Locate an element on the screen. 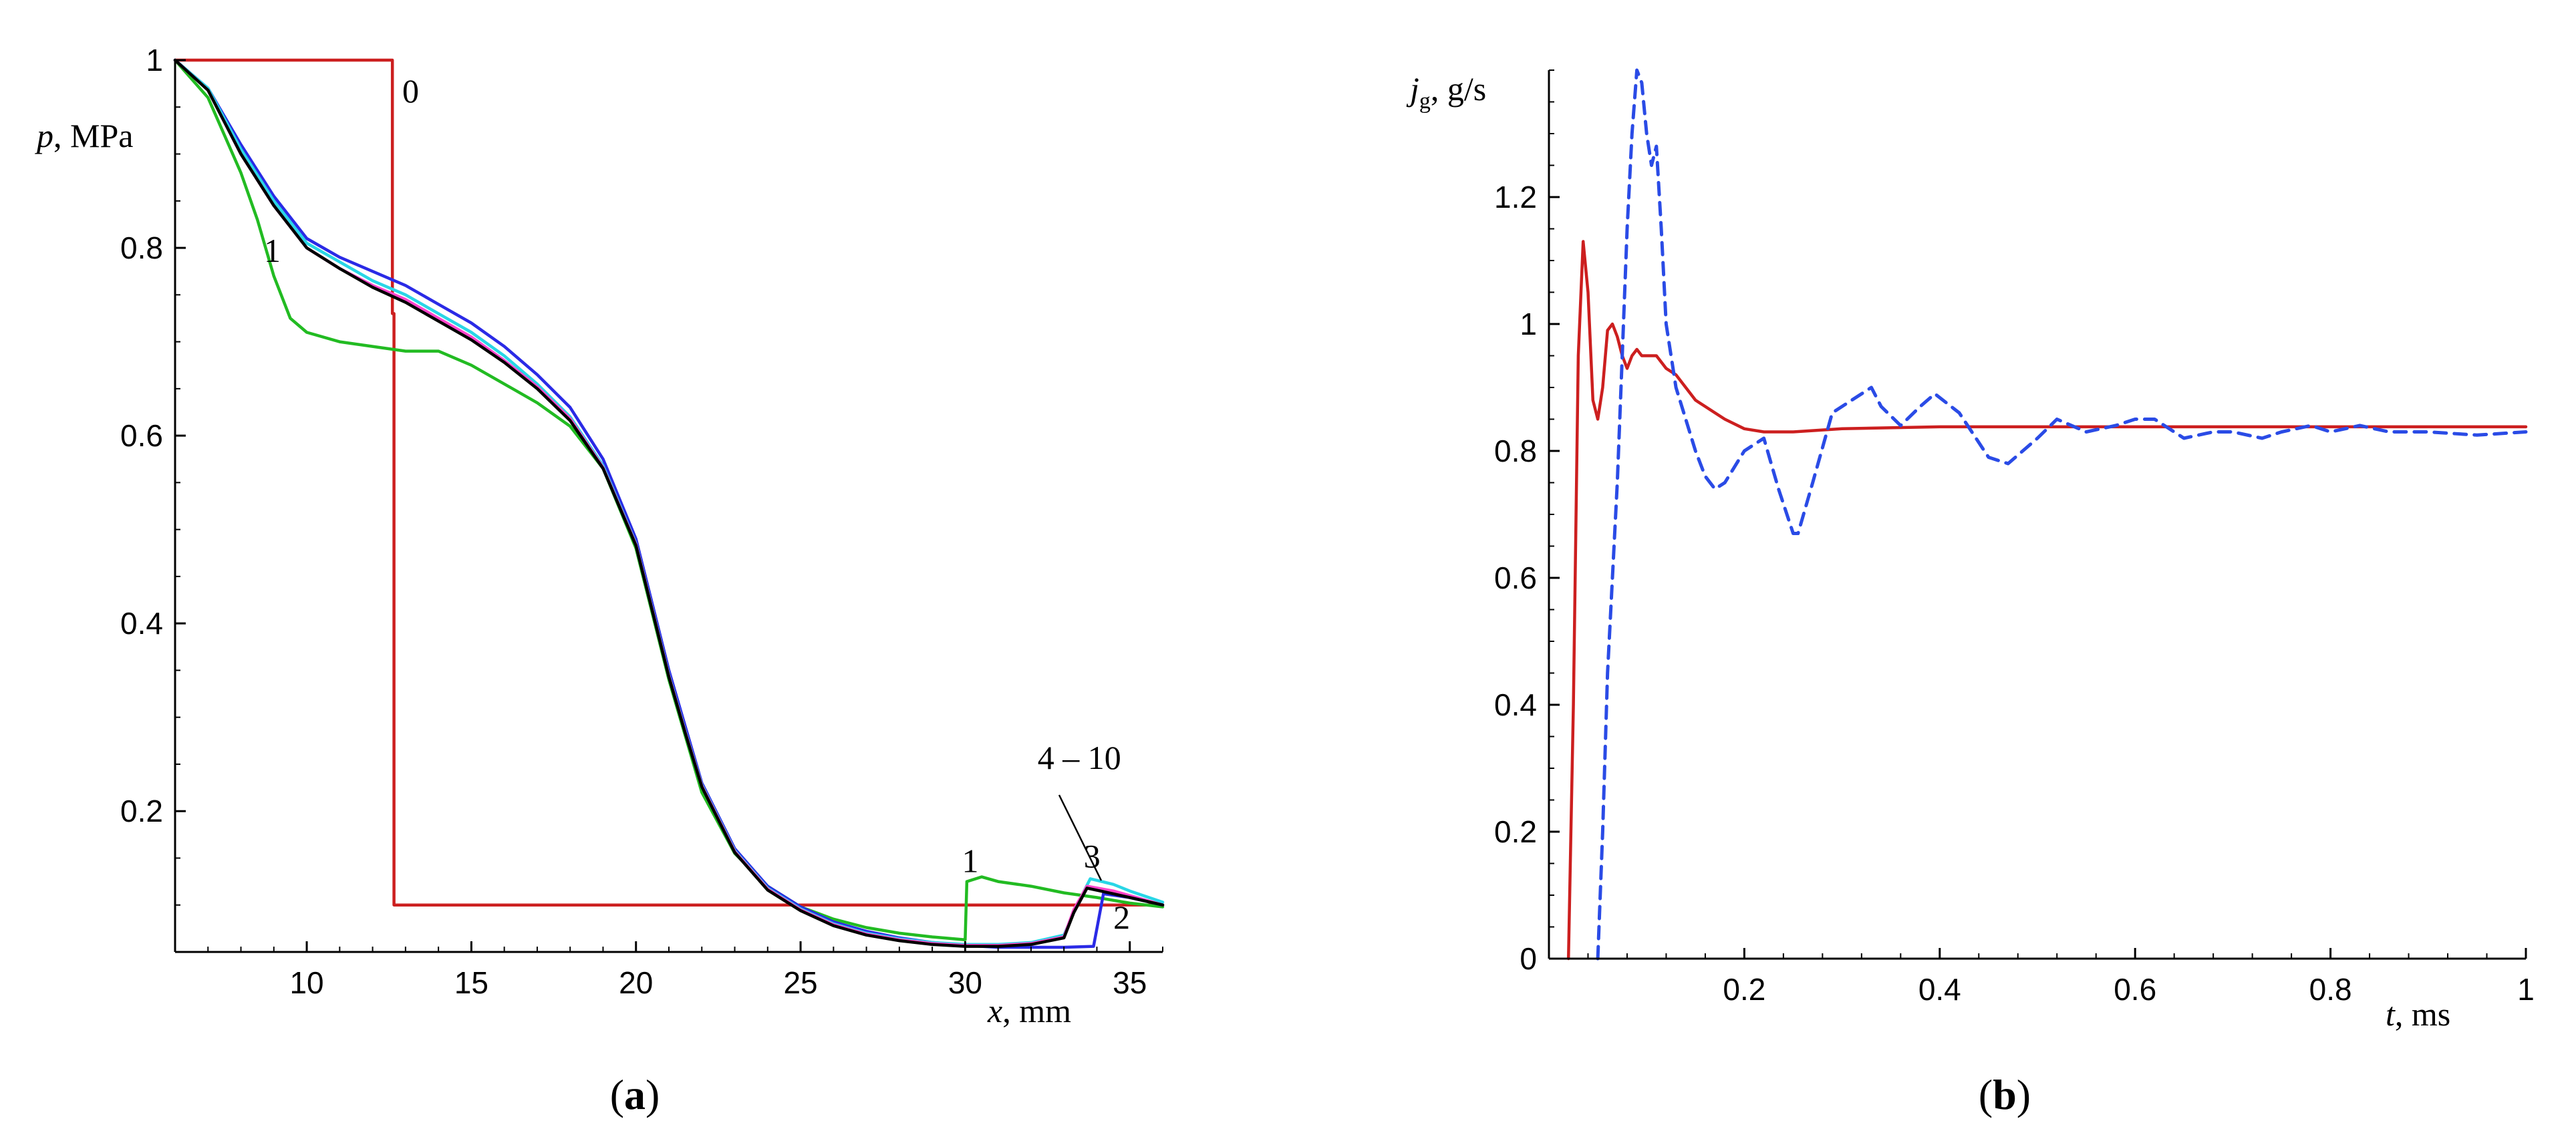  chart-b-x-tick-label: 0.8 is located at coordinates (2330, 990).